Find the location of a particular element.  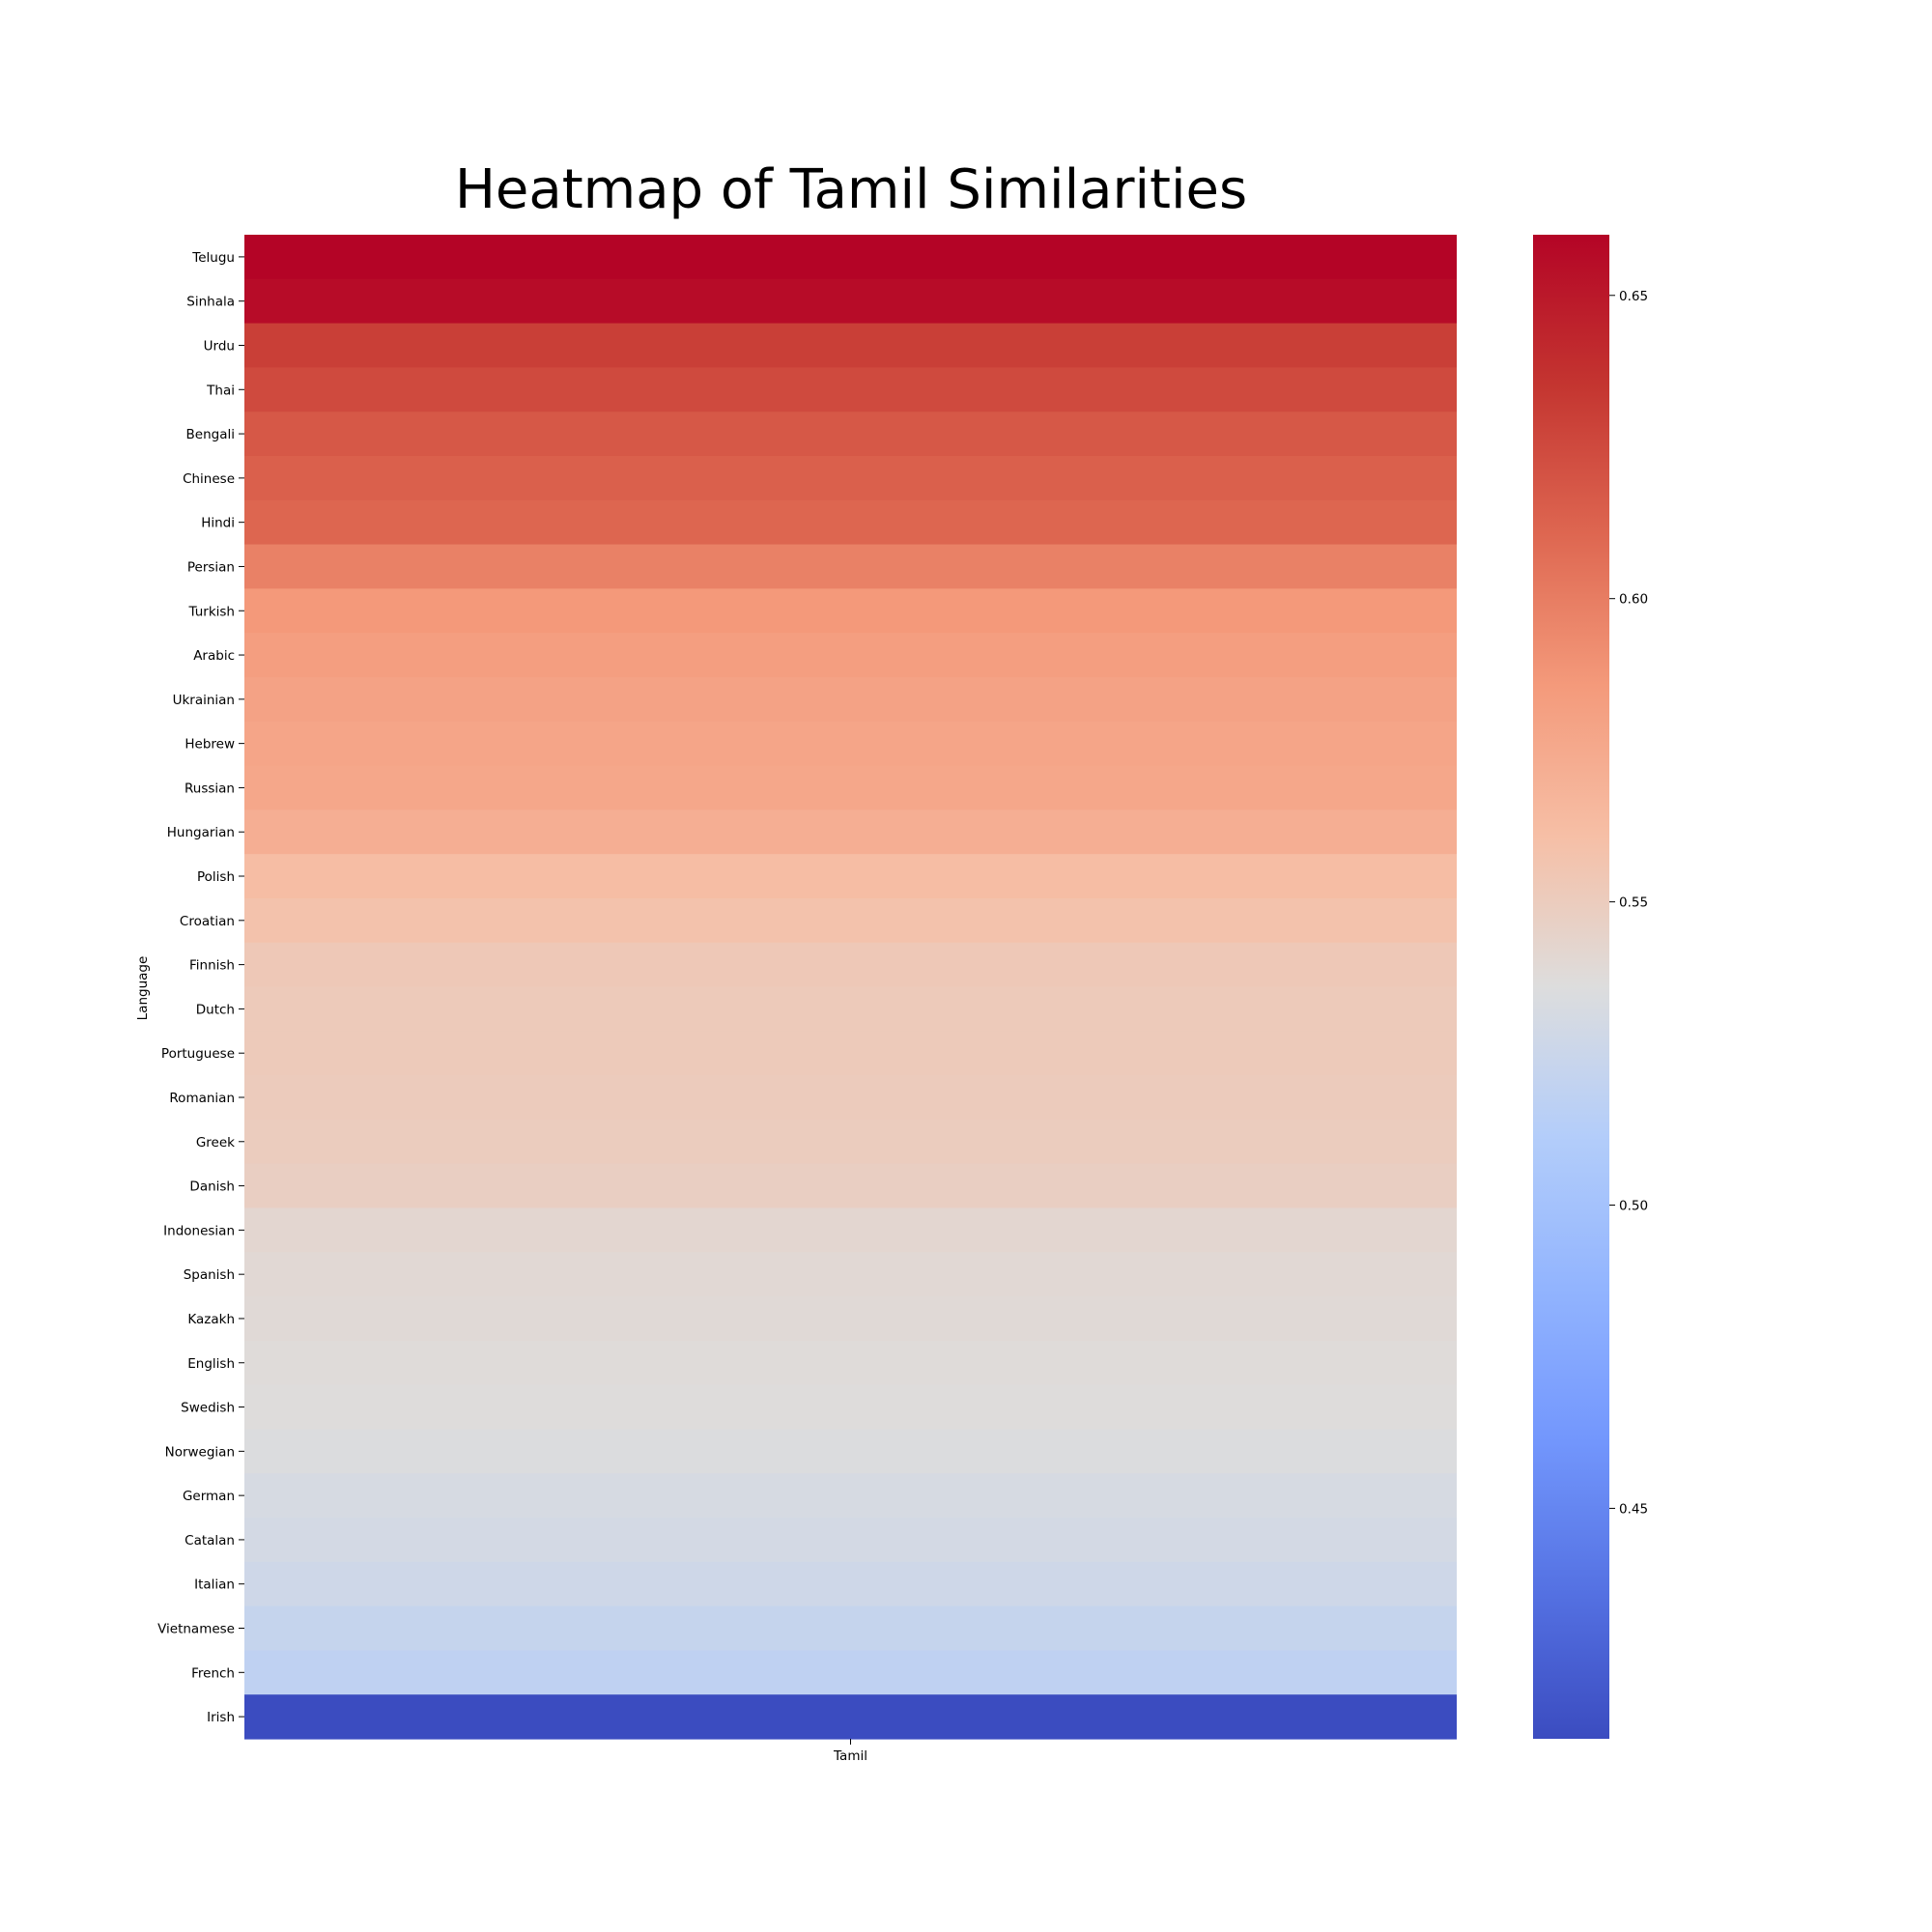

y-tick-label: Turkish is located at coordinates (211, 611).